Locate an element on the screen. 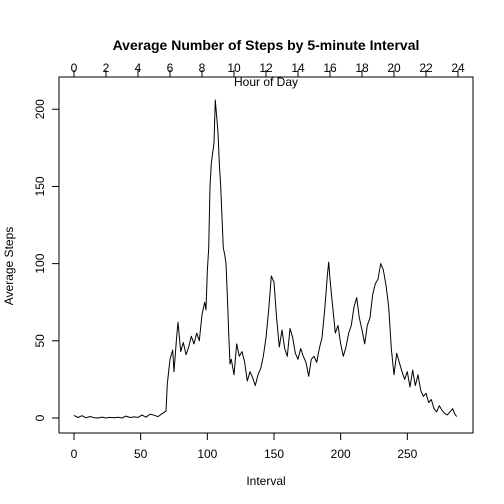 The image size is (504, 504). x-tick-label: 50 is located at coordinates (141, 454).